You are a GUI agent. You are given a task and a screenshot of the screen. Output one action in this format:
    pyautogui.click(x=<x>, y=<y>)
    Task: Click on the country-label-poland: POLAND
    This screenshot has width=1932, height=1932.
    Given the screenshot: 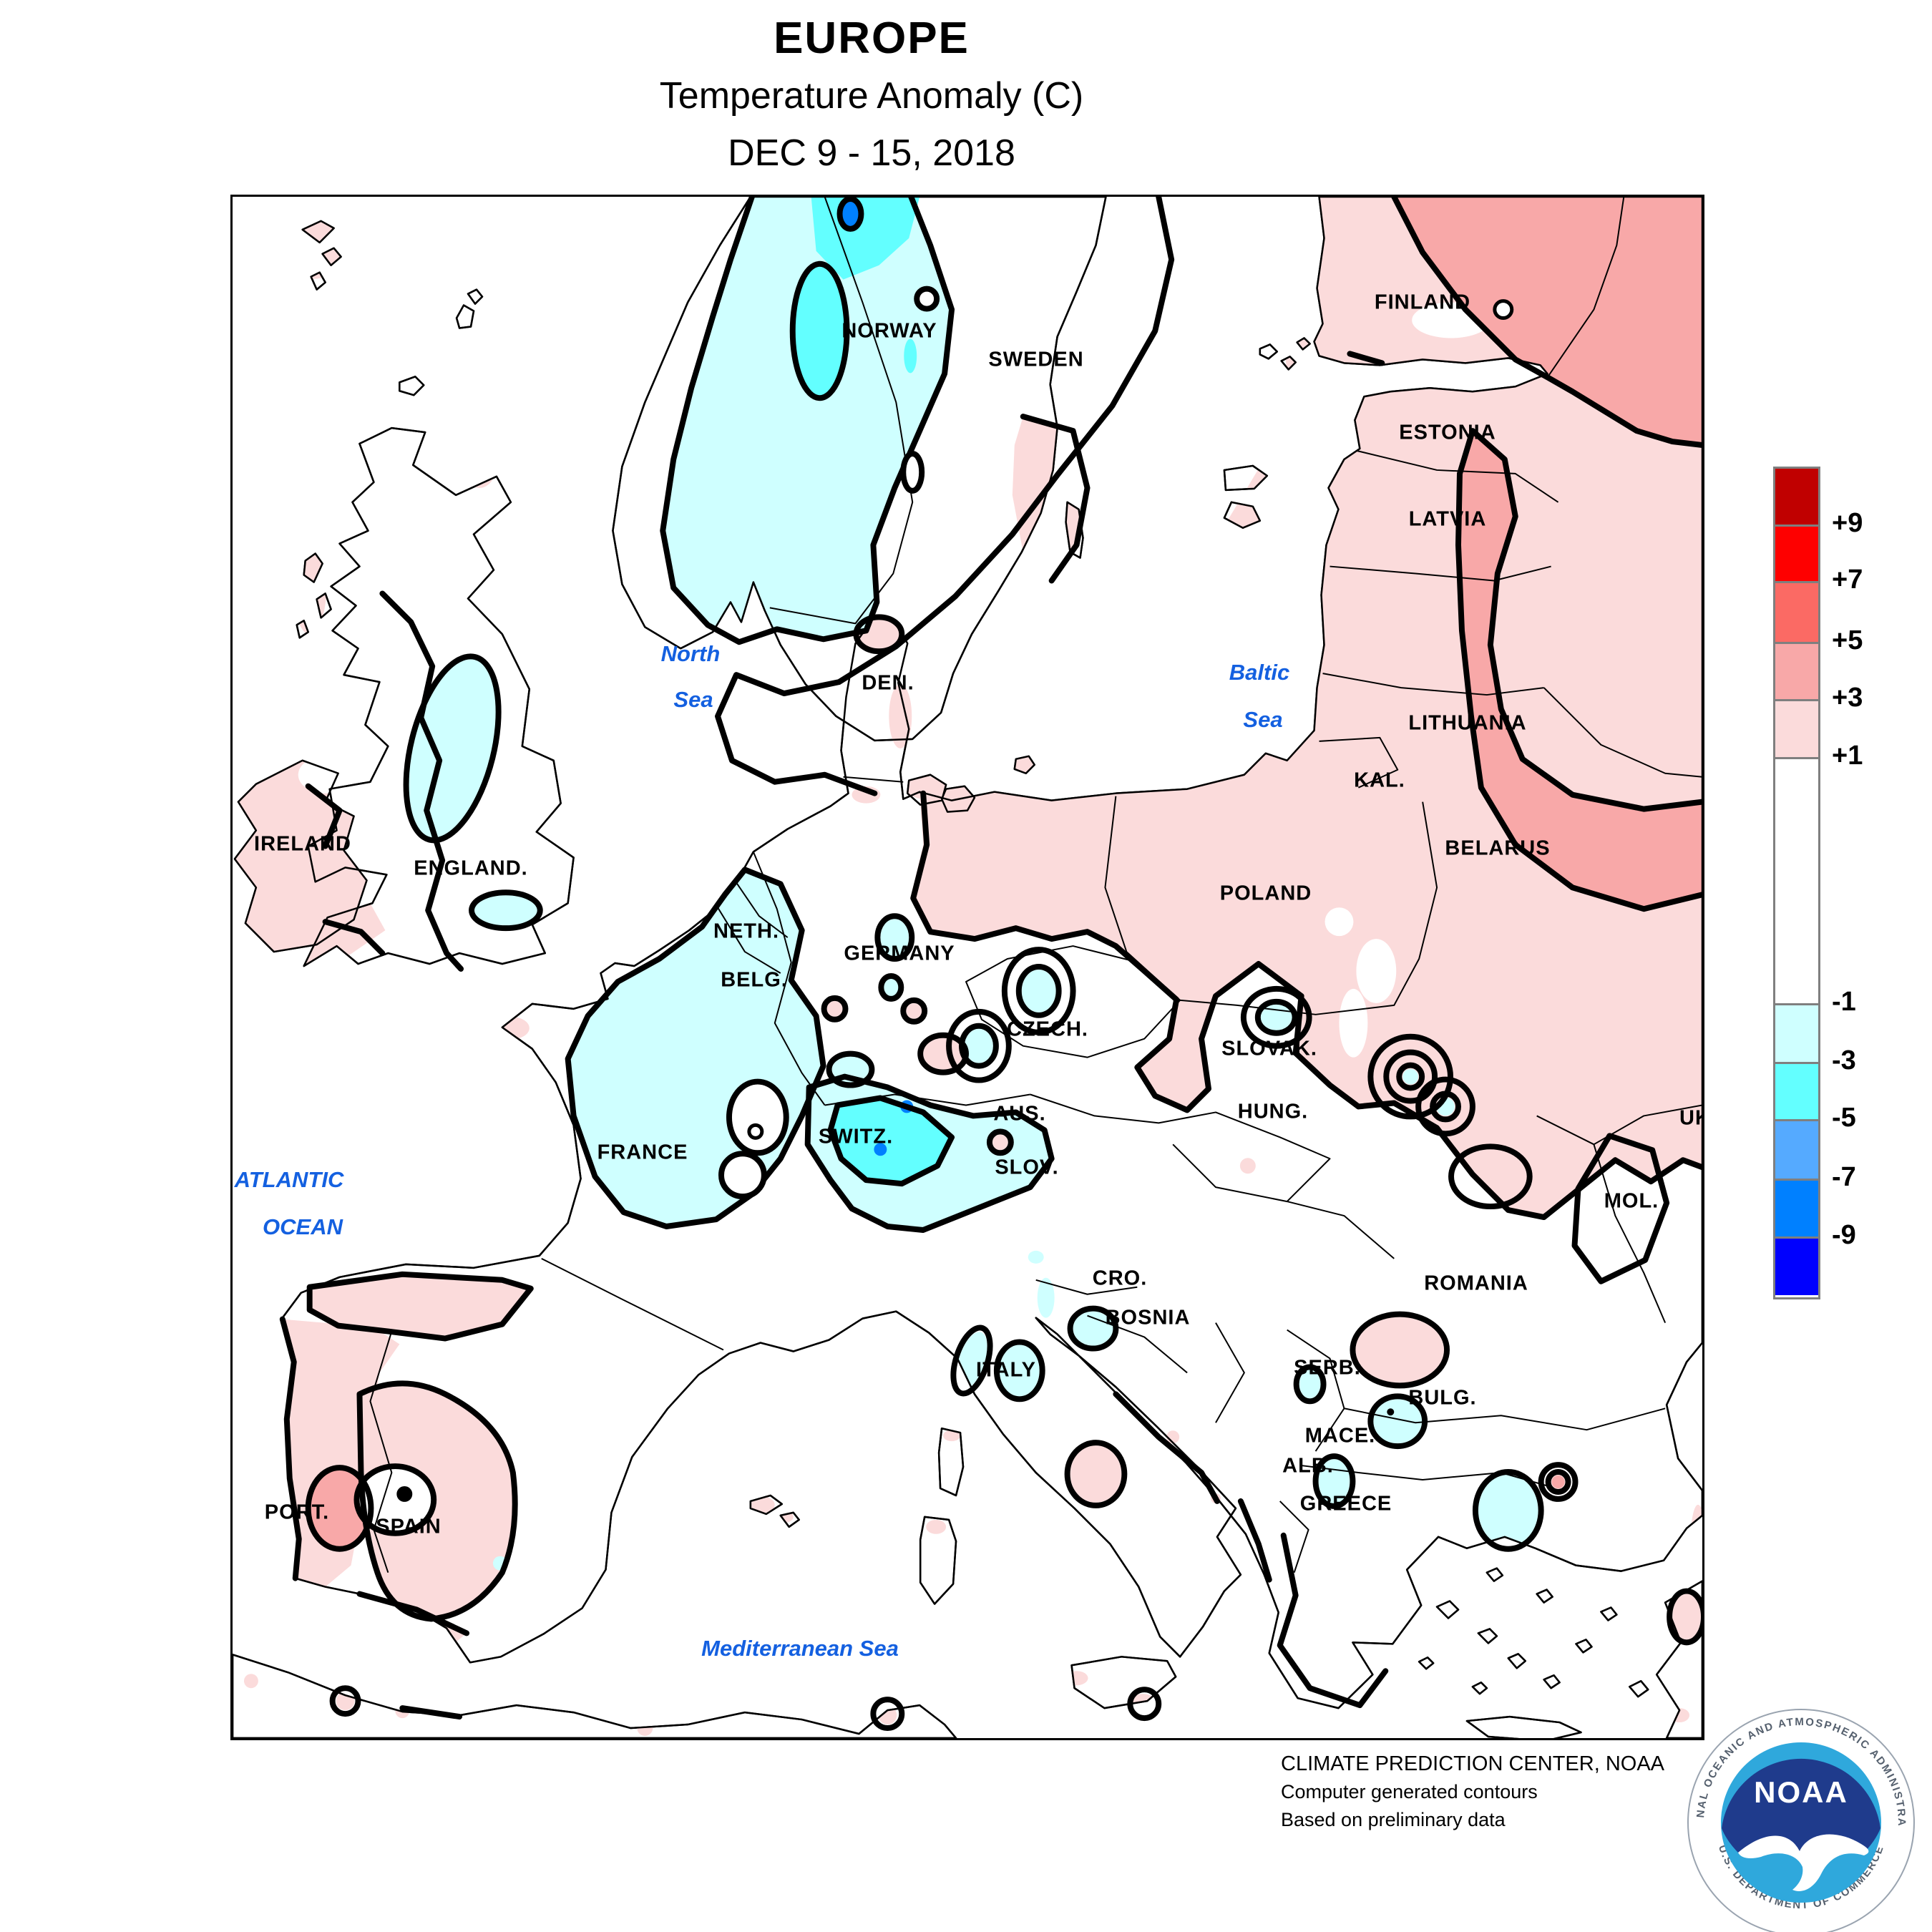 What is the action you would take?
    pyautogui.click(x=1265, y=894)
    